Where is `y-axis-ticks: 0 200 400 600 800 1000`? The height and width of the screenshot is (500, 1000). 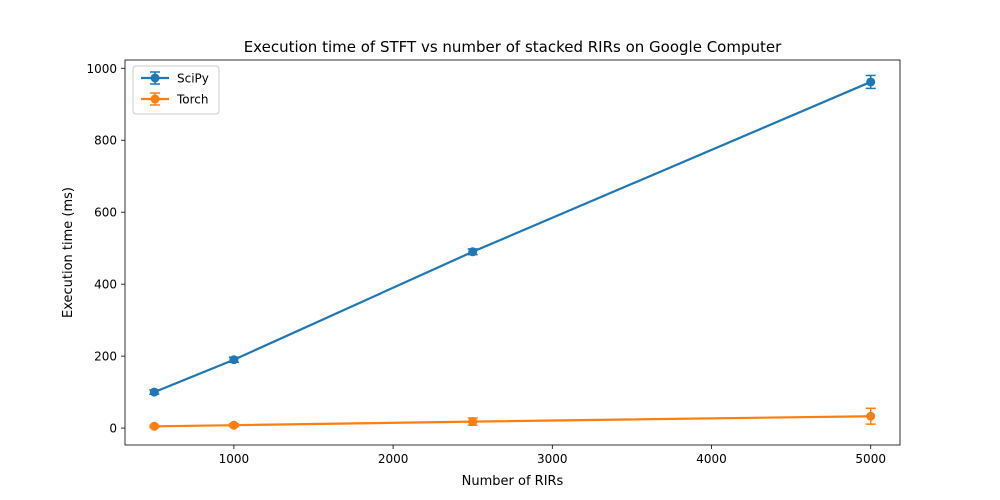 y-axis-ticks: 0 200 400 600 800 1000 is located at coordinates (105, 249).